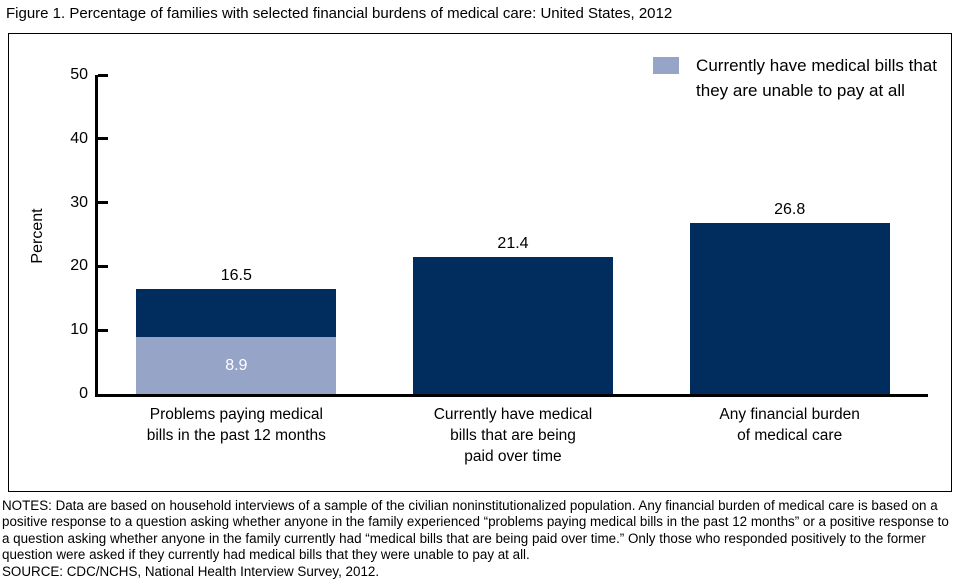 This screenshot has width=960, height=582. I want to click on y-tick-label: 10, so click(79, 330).